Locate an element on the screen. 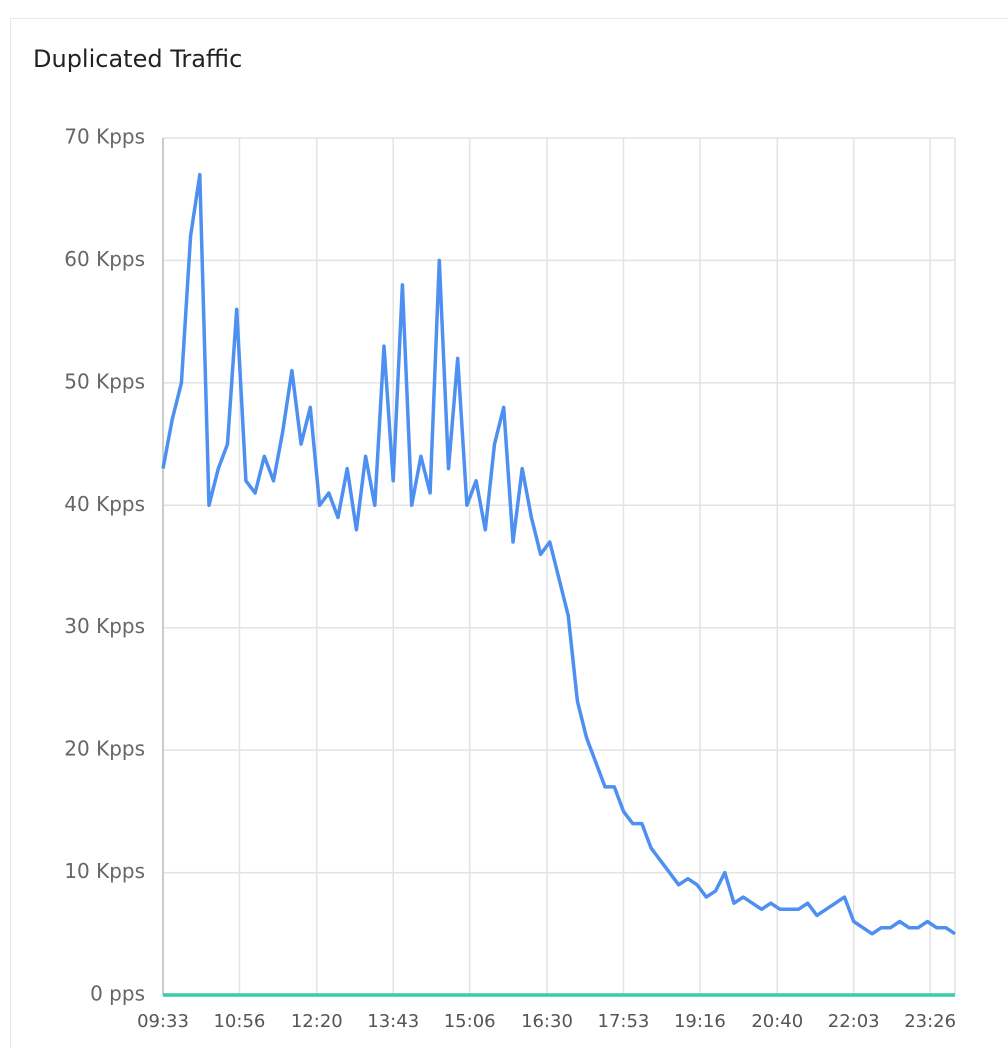  x-tick-label: 15:06 is located at coordinates (470, 1021).